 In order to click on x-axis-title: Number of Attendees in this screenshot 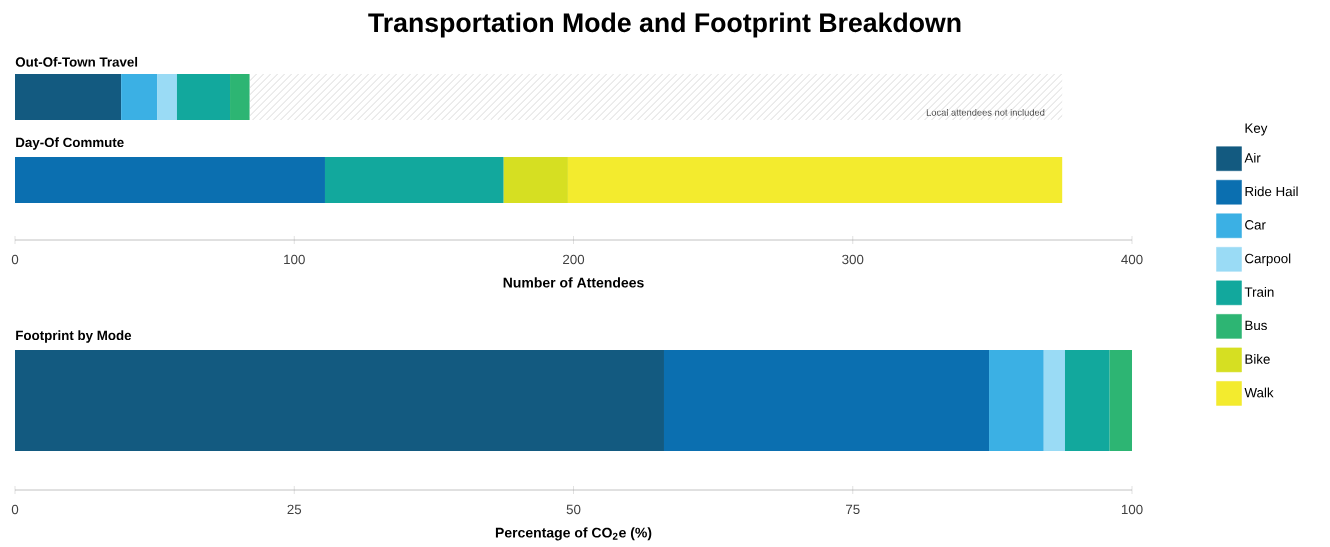, I will do `click(573, 282)`.